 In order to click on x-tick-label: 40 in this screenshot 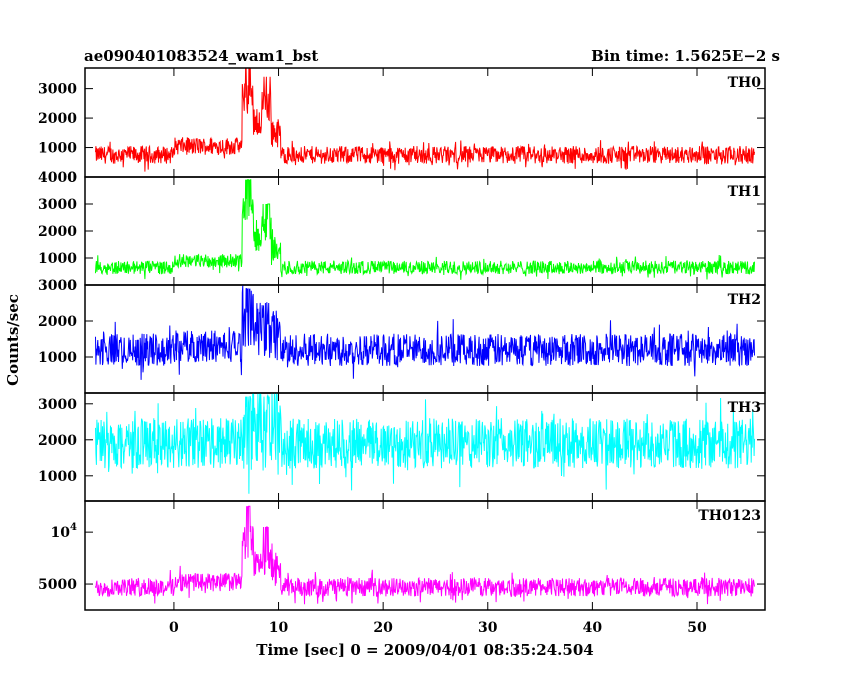, I will do `click(593, 628)`.